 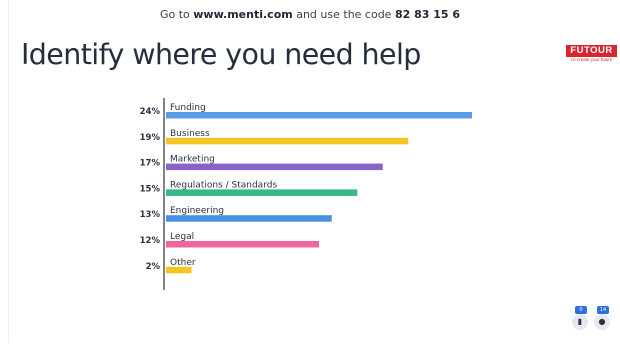 I want to click on percent-label: 2%, so click(x=153, y=267).